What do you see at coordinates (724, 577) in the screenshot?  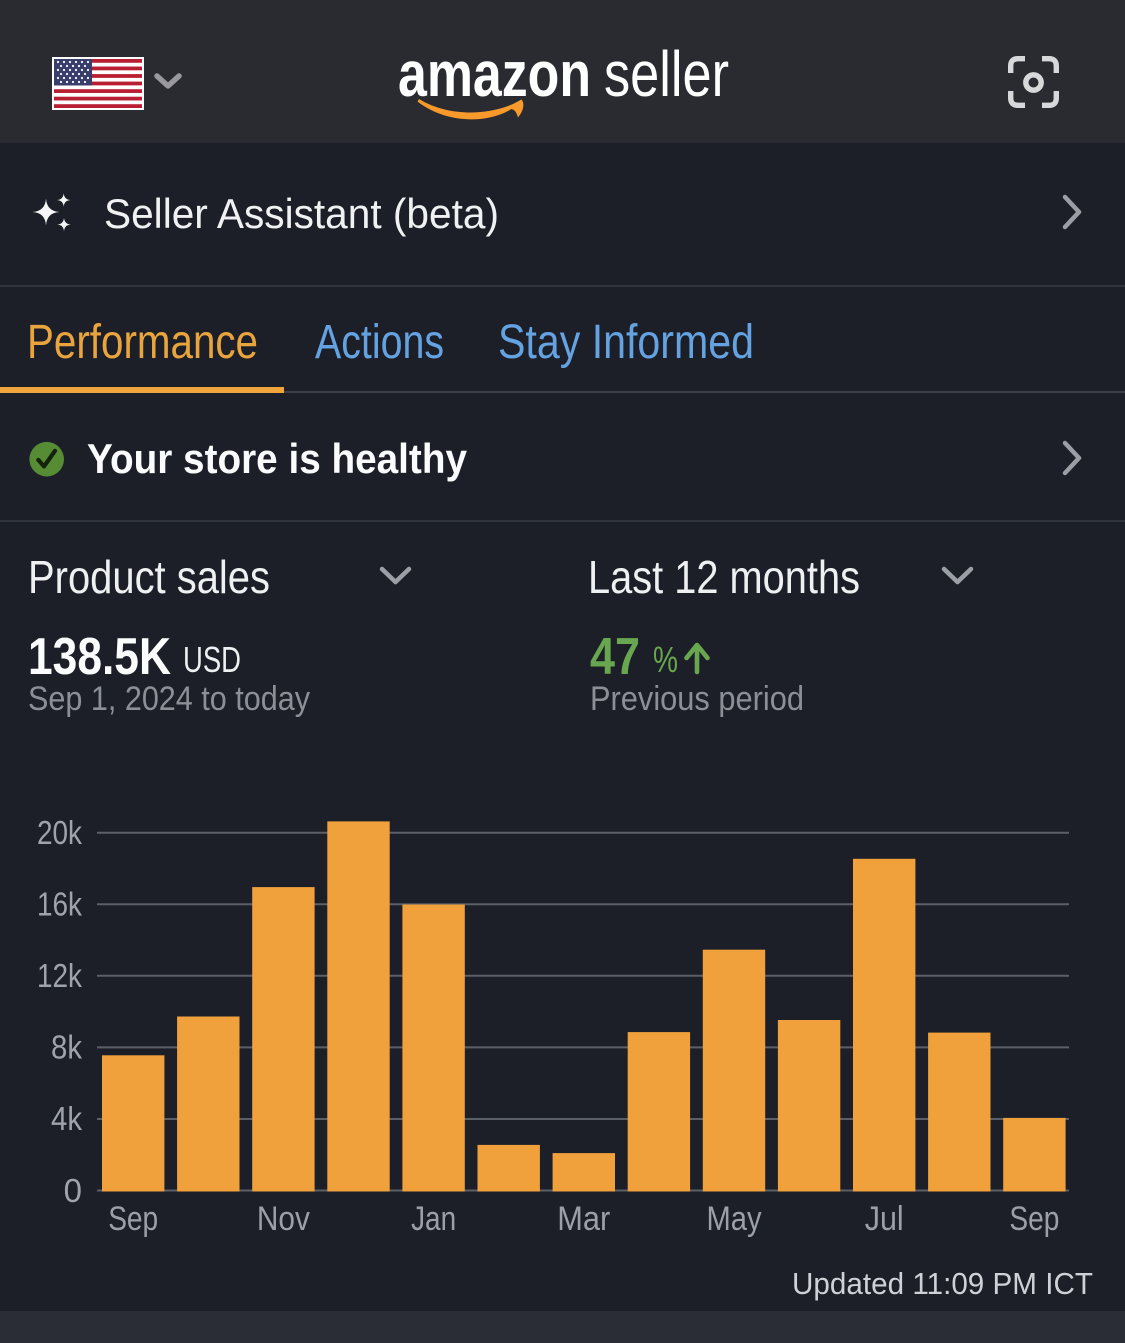 I see `svg-text: Last 12 months` at bounding box center [724, 577].